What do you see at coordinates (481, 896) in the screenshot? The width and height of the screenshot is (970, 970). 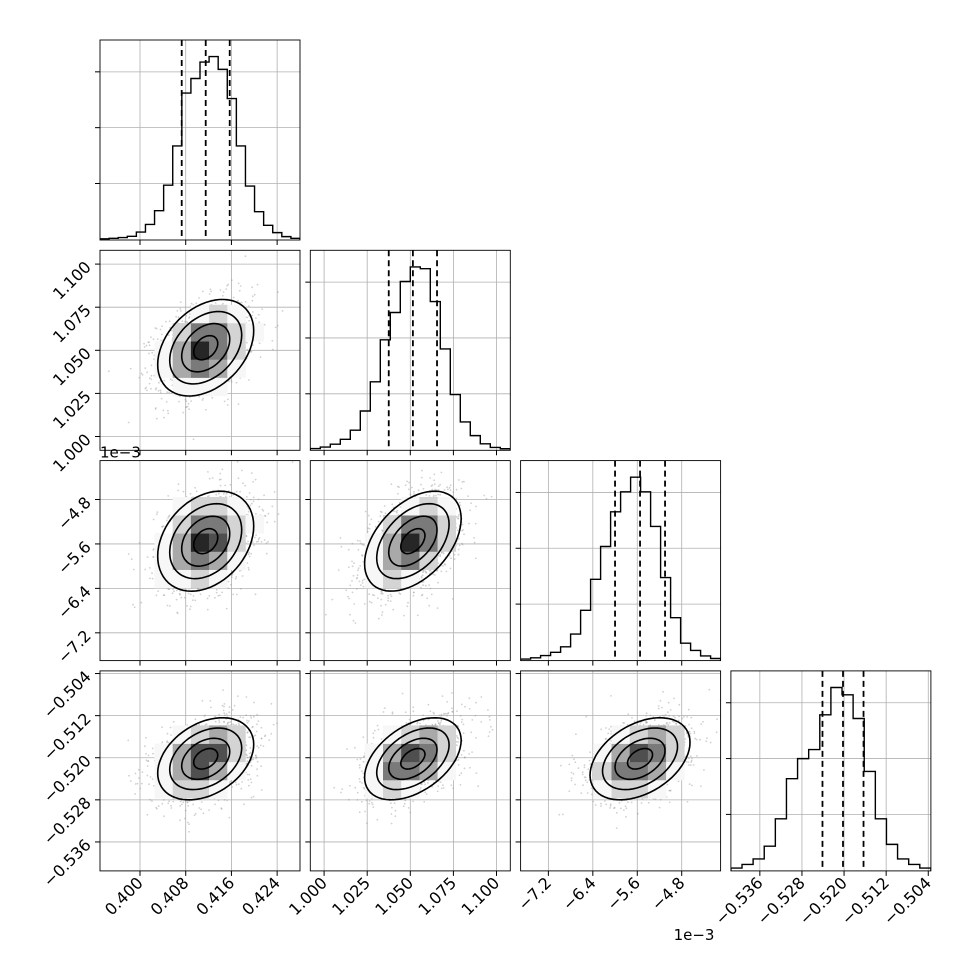 I see `x-tick-label: 1.100` at bounding box center [481, 896].